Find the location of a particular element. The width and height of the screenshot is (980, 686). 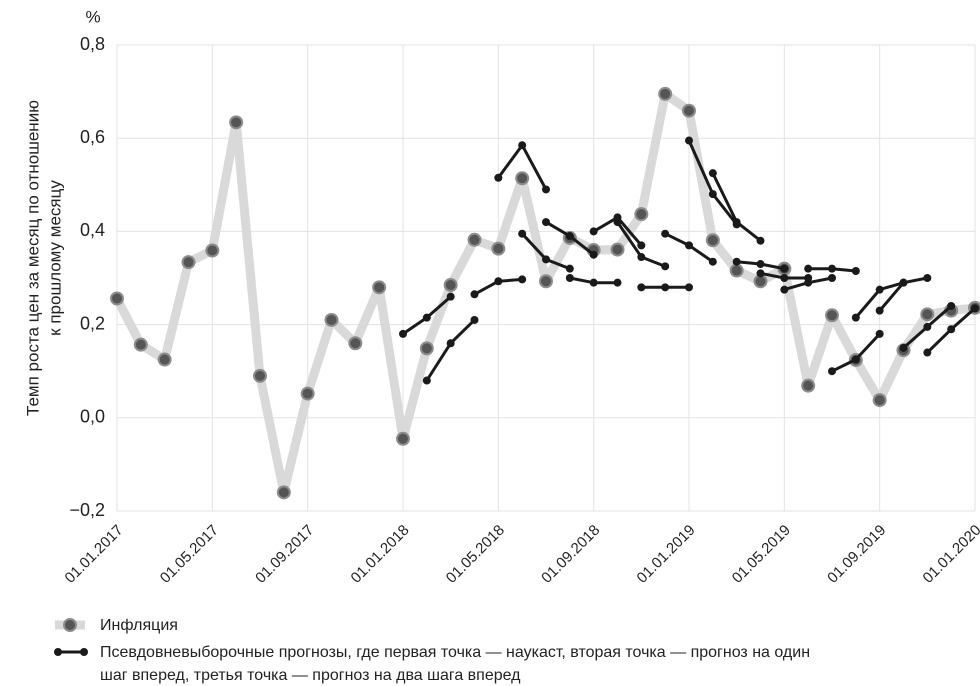

y-tick-label: 0,0 is located at coordinates (92, 417).